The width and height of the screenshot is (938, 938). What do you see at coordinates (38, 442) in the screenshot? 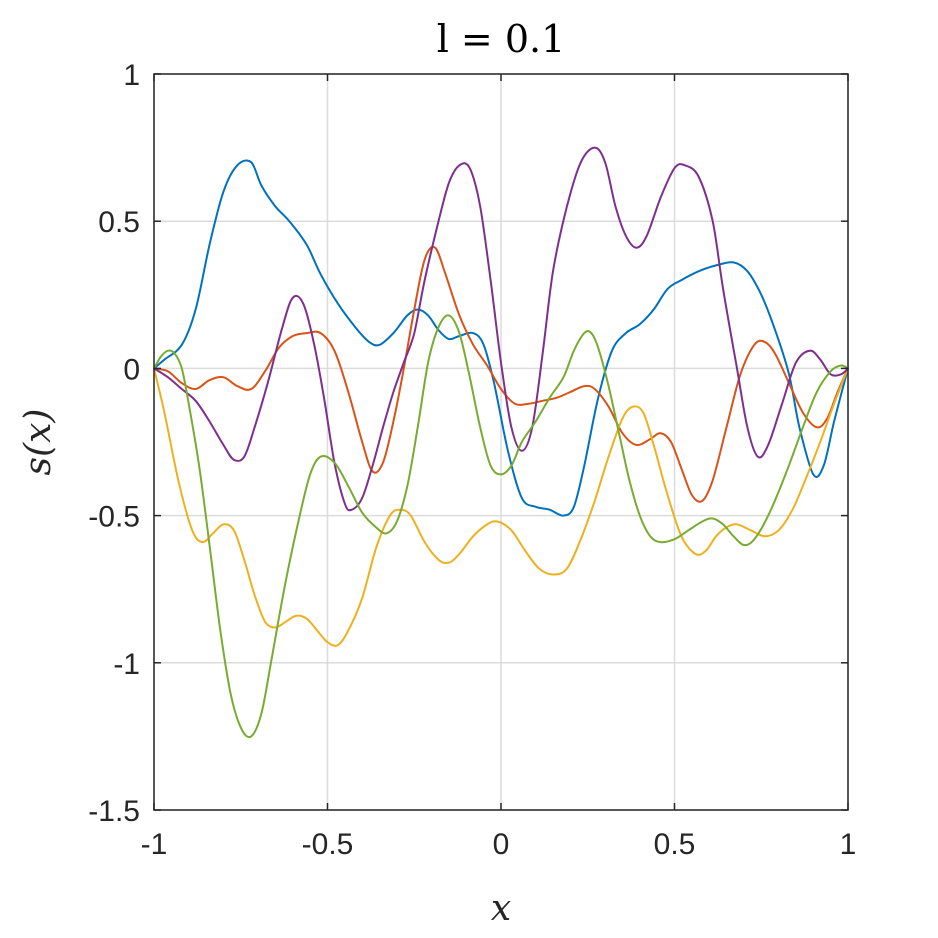
I see `y-axis-label: s(x)` at bounding box center [38, 442].